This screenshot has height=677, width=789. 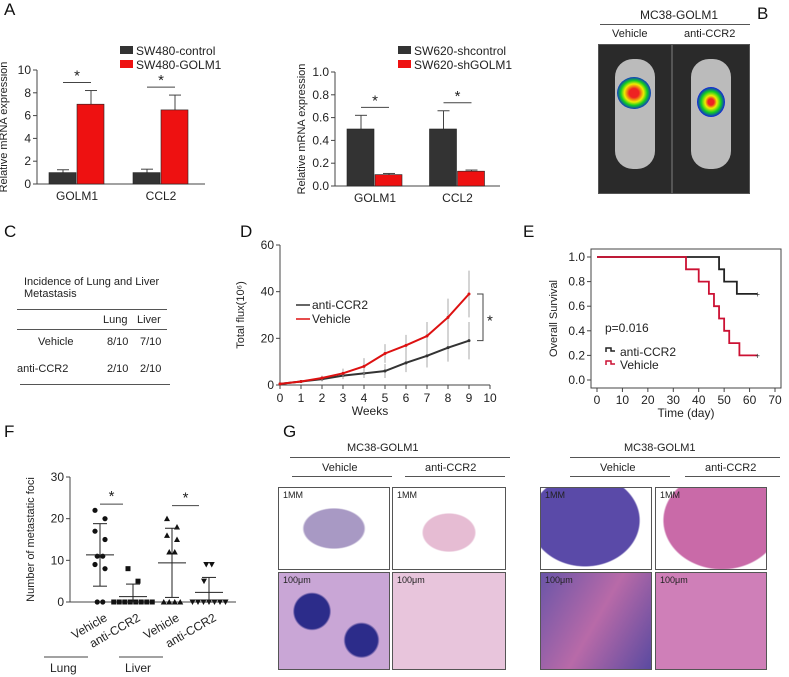 What do you see at coordinates (268, 245) in the screenshot?
I see `y-tick-label: 60` at bounding box center [268, 245].